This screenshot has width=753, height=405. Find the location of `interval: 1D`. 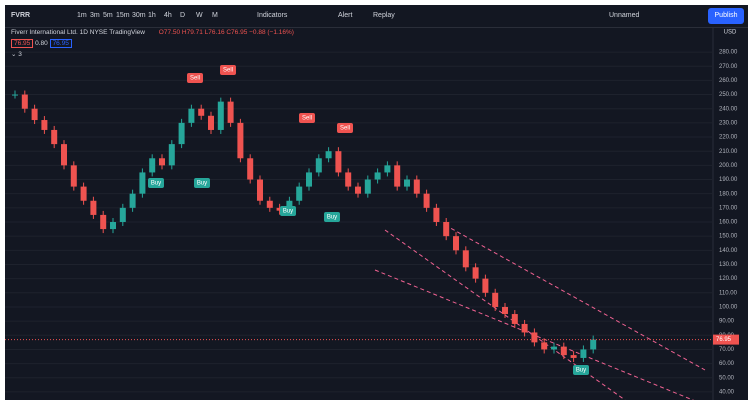

interval: 1D is located at coordinates (83, 32).